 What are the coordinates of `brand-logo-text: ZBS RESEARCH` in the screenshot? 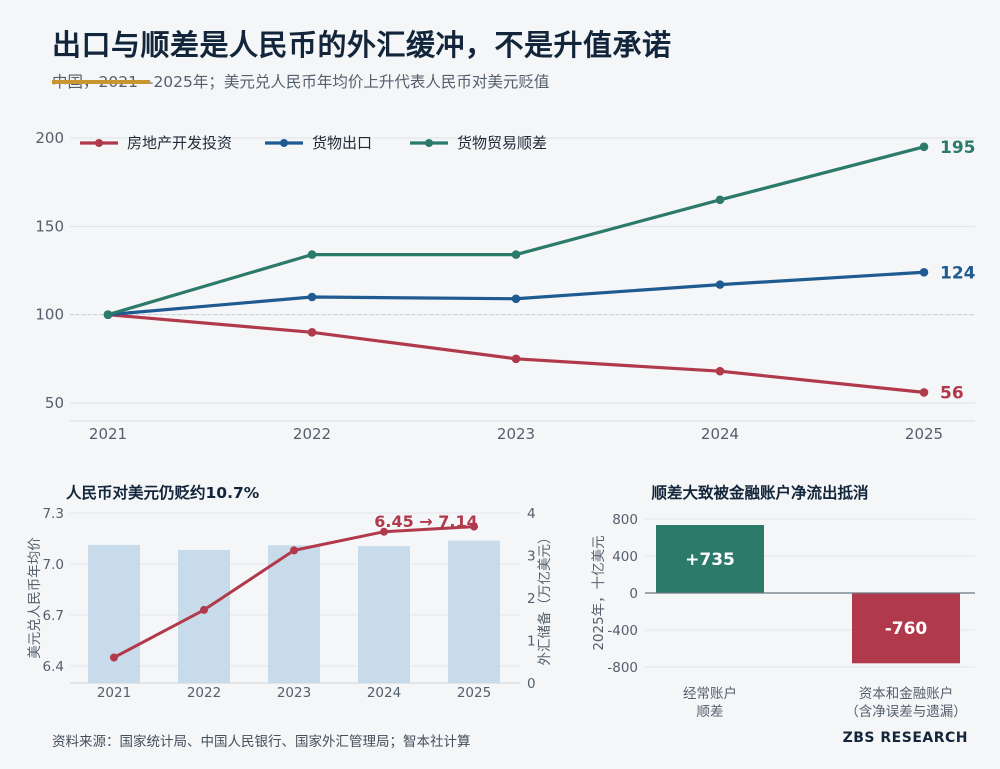 It's located at (905, 738).